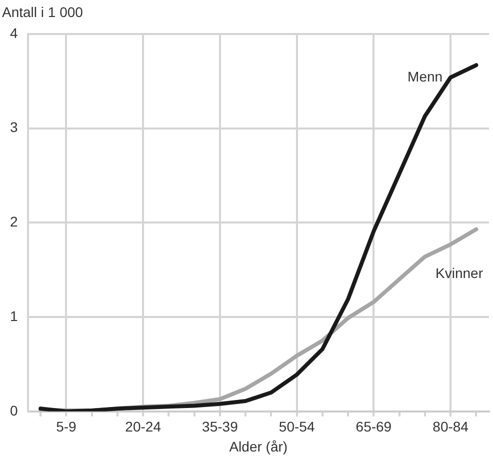  I want to click on x-tick-label: 80-84, so click(450, 426).